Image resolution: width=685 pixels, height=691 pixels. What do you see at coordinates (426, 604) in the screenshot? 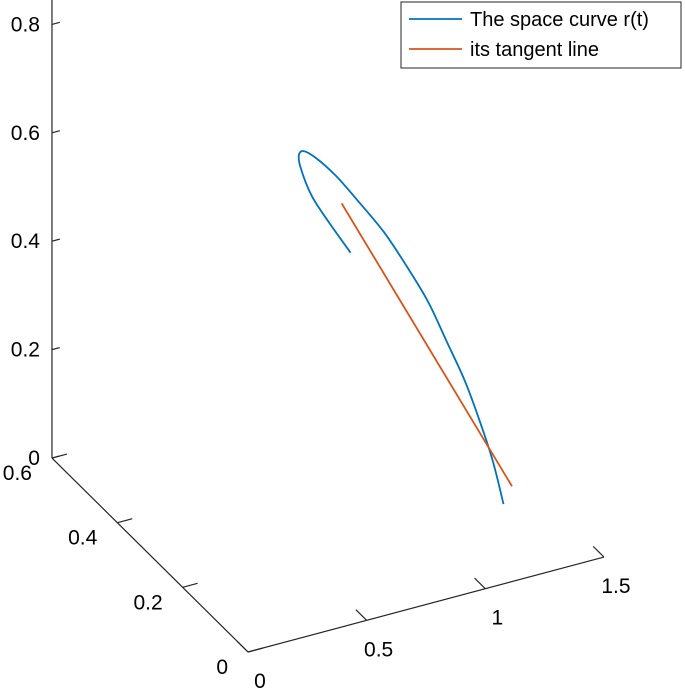
I see `x-axis-line` at bounding box center [426, 604].